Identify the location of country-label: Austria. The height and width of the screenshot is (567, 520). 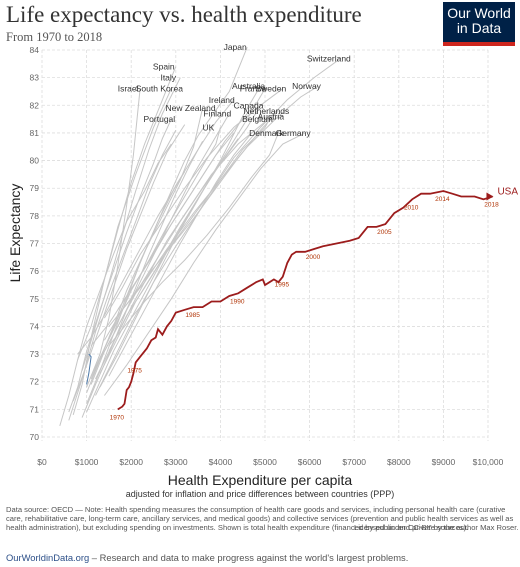
(271, 116).